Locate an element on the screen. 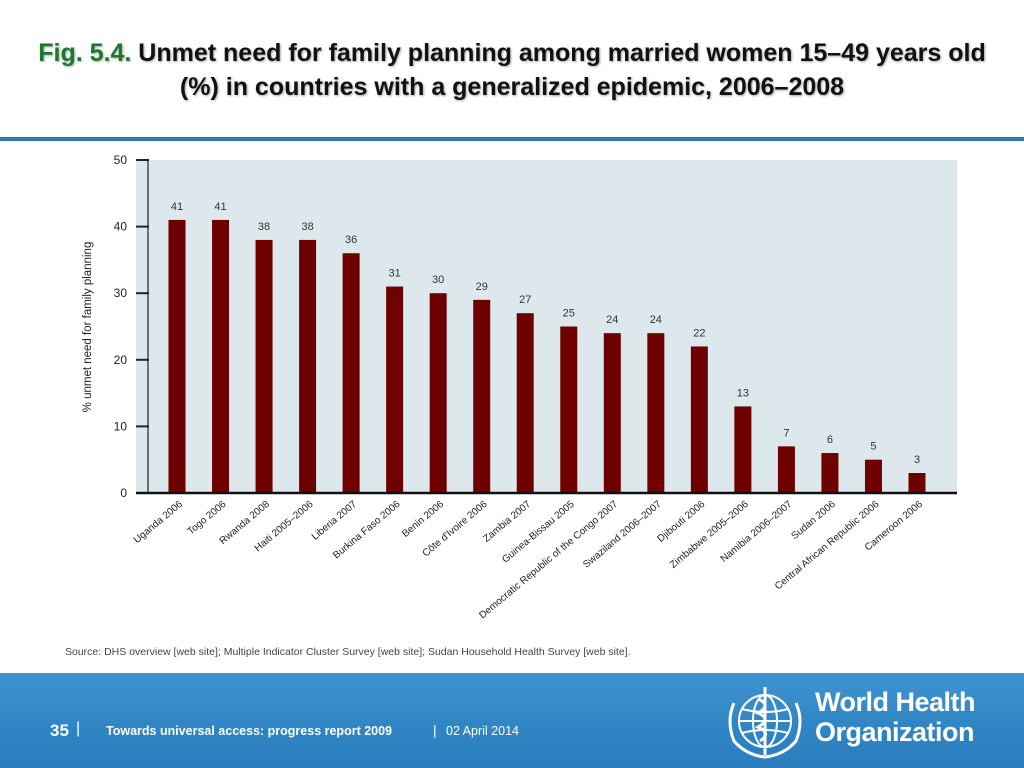  bar-value-label: 36 is located at coordinates (351, 240).